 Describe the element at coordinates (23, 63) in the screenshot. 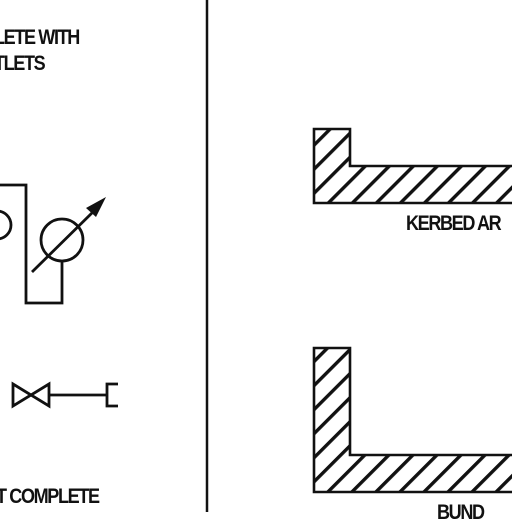

I see `top-caption-line-2: TLETS` at that location.